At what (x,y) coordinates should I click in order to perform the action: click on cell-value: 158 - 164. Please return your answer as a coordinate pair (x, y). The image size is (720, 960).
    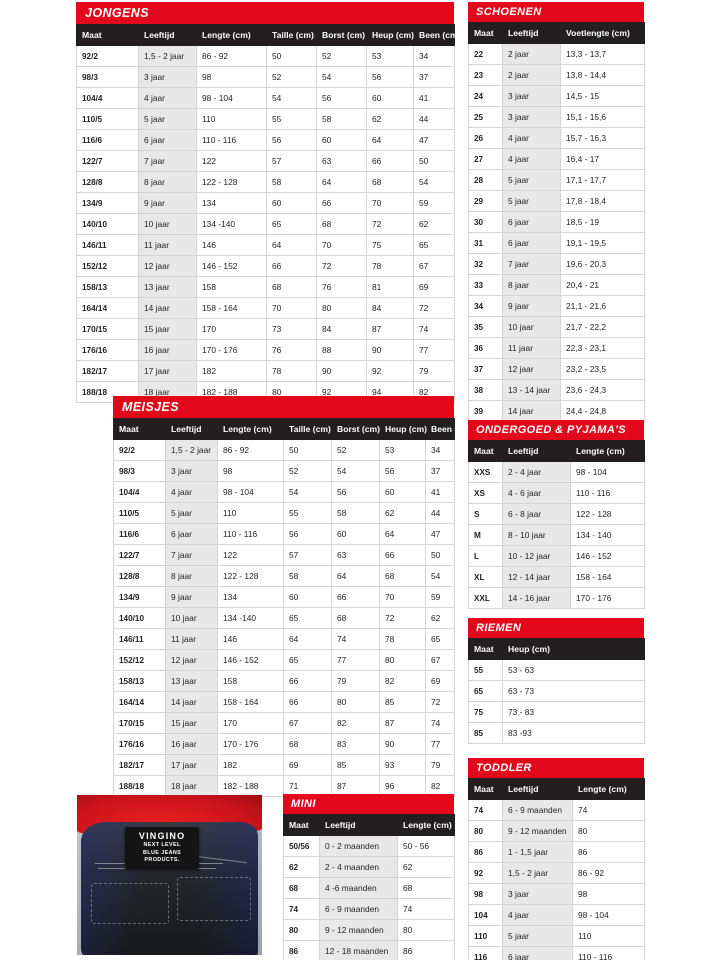
    Looking at the image, I should click on (607, 577).